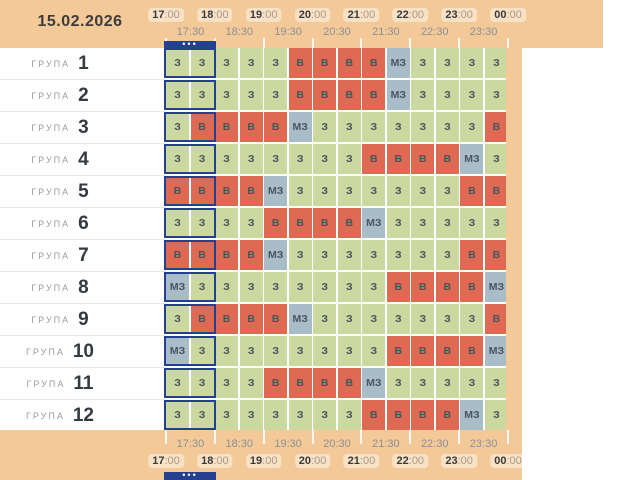 Image resolution: width=640 pixels, height=480 pixels. I want to click on grid-row: В В В В МЗ З З З З З З З В В, so click(337, 255).